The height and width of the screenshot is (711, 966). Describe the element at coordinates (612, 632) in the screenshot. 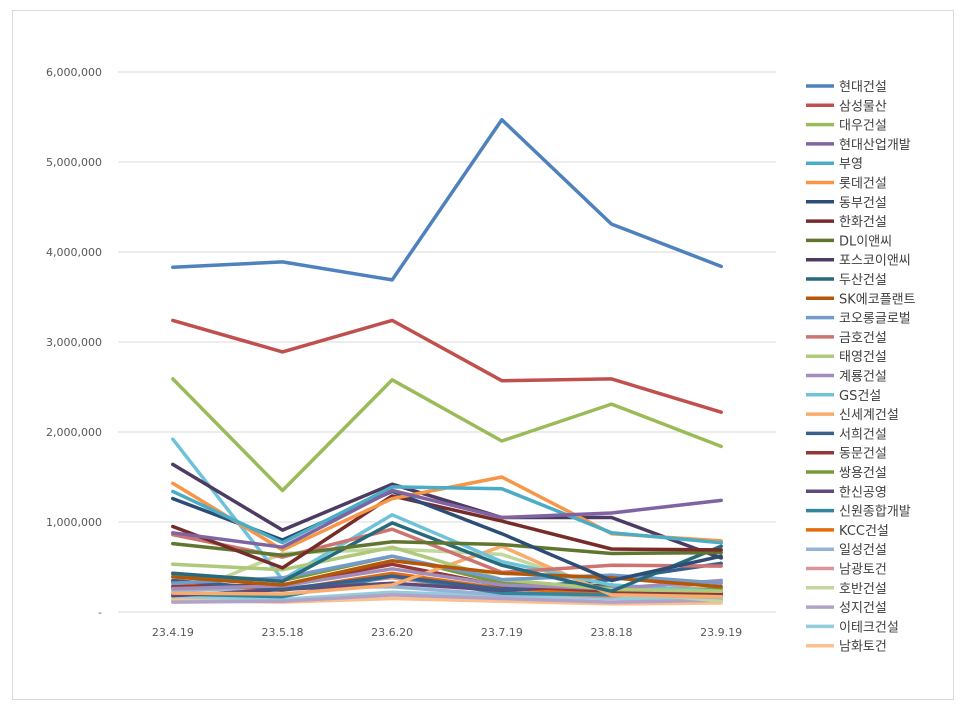

I see `x-tick-label: 23.8.18` at that location.